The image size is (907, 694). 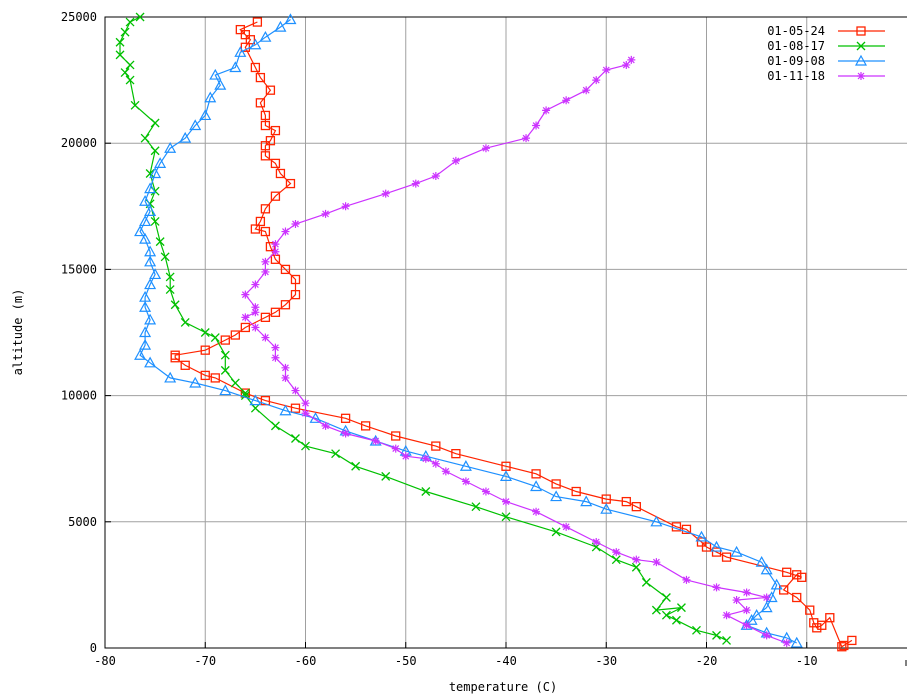 I want to click on legend-label: 01-08-17, so click(x=796, y=46).